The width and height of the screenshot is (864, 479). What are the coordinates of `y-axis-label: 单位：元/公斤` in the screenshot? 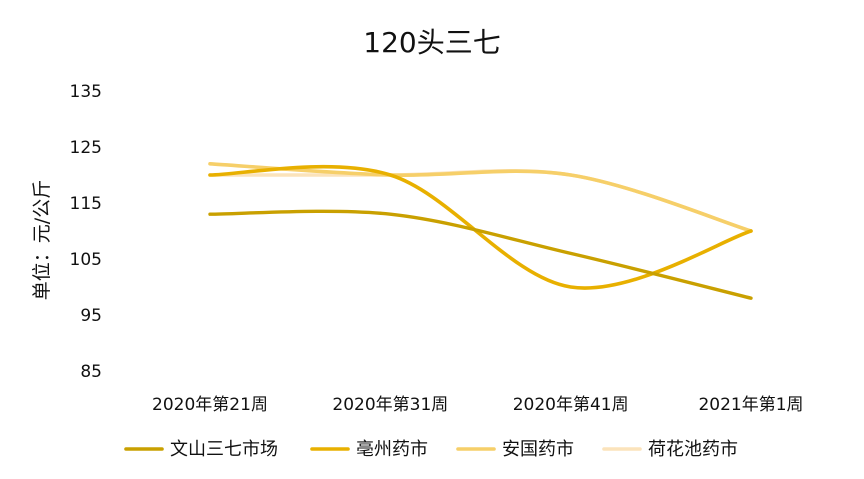 It's located at (42, 240).